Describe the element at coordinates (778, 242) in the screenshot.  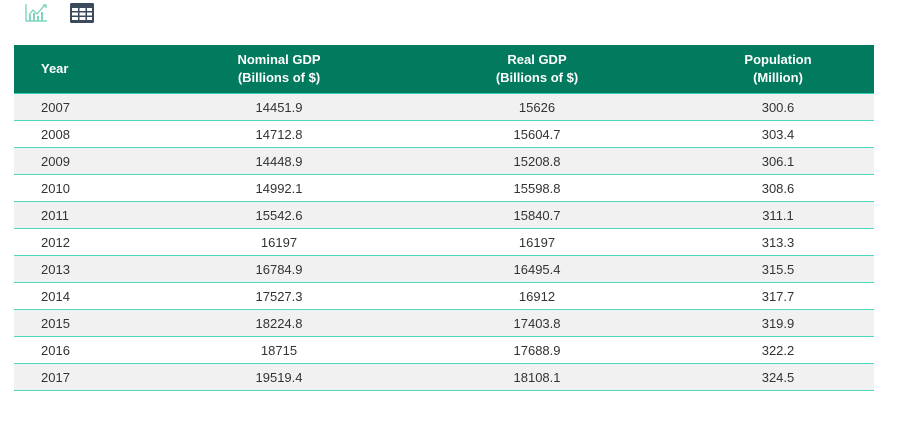
I see `cell-population: 313.3` at that location.